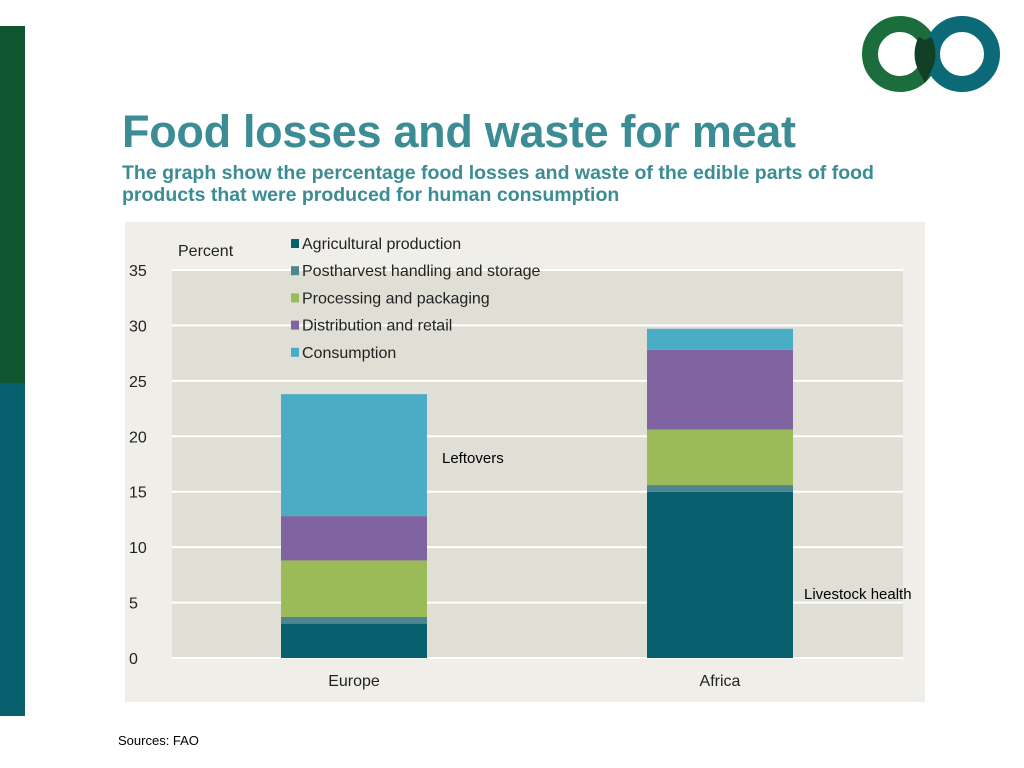  Describe the element at coordinates (720, 681) in the screenshot. I see `x-tick-label: Africa` at that location.